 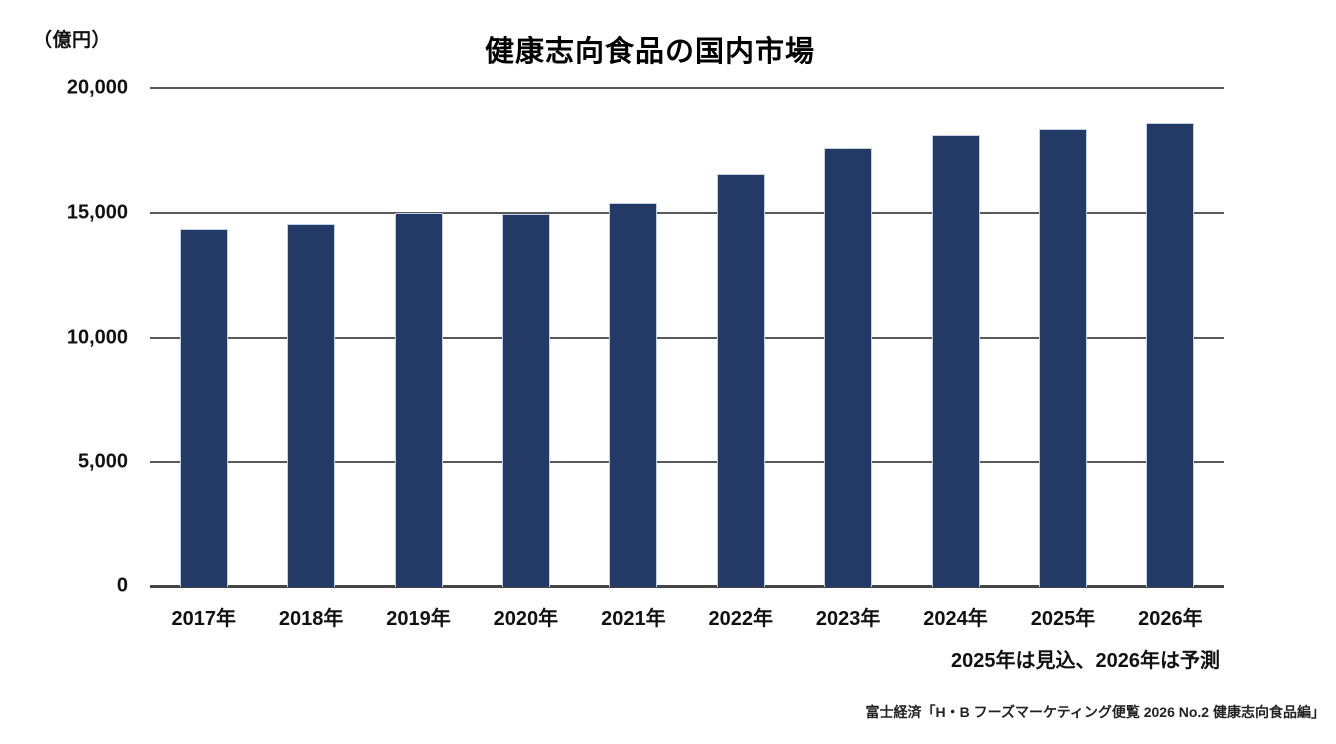 What do you see at coordinates (97, 212) in the screenshot?
I see `y-tick-label: 15,000` at bounding box center [97, 212].